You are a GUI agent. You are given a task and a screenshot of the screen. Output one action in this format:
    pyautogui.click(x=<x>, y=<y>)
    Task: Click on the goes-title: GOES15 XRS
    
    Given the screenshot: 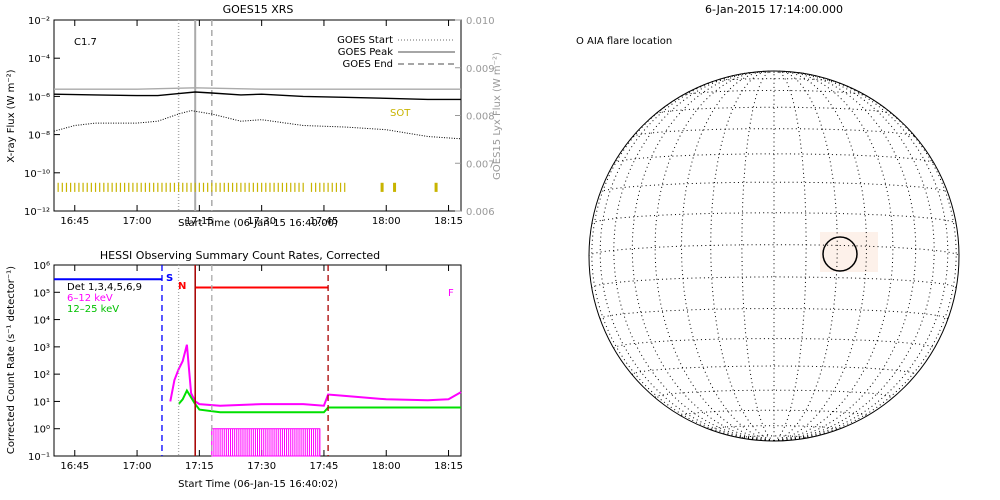 What is the action you would take?
    pyautogui.click(x=258, y=9)
    